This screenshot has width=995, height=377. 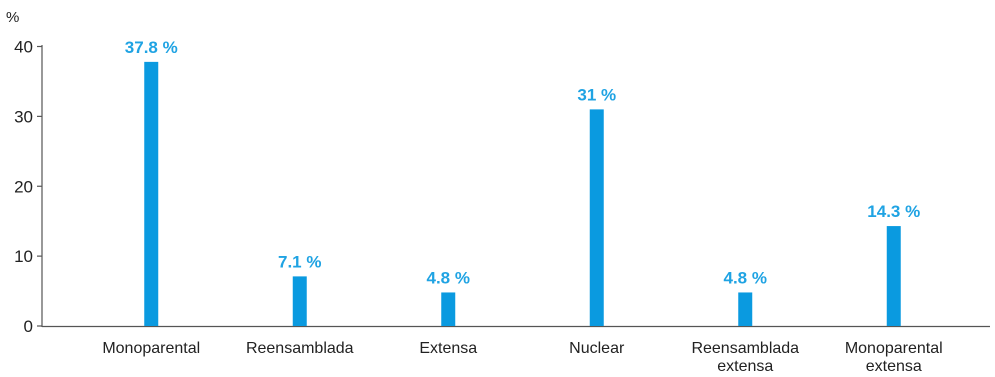 What do you see at coordinates (596, 94) in the screenshot?
I see `data-label: 31 %` at bounding box center [596, 94].